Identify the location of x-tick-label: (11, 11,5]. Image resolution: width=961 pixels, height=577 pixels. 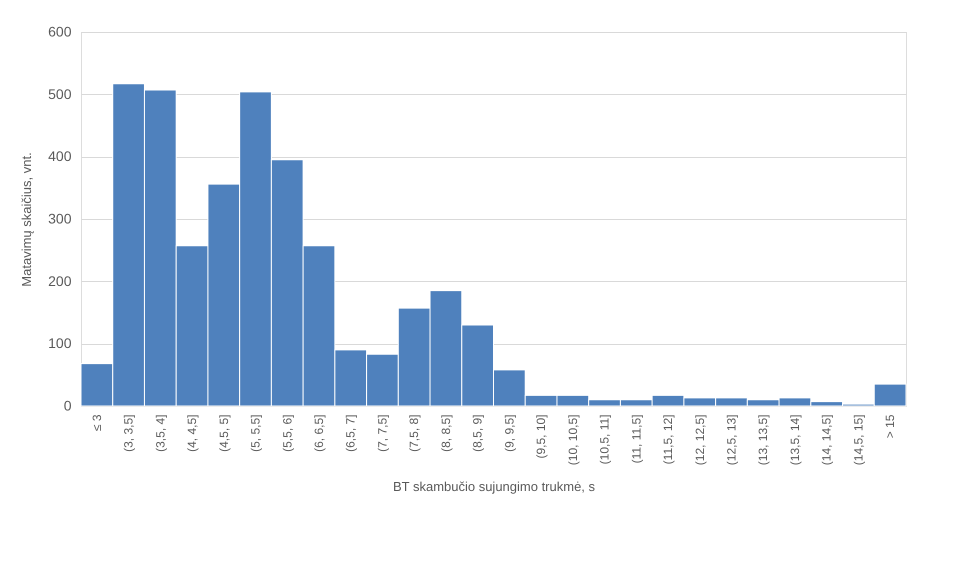
(636, 439).